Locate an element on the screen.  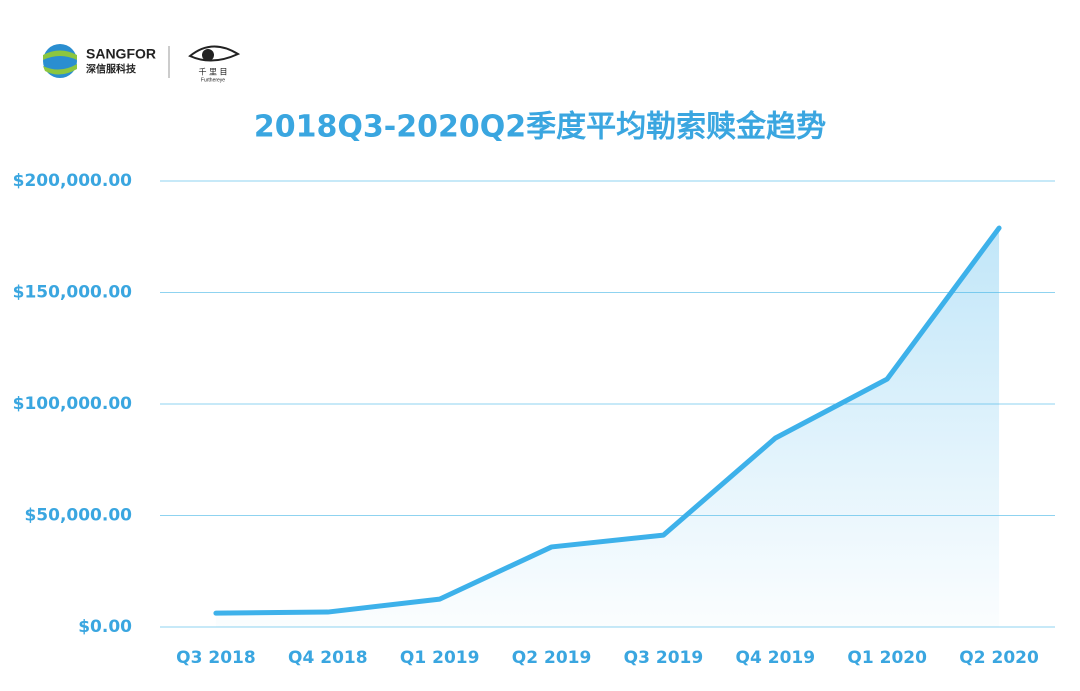
y-tick-label: $50,000.00 is located at coordinates (78, 516).